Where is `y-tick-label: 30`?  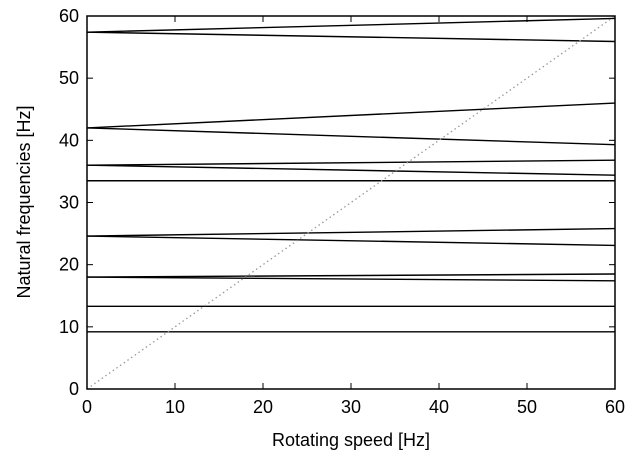 y-tick-label: 30 is located at coordinates (69, 203).